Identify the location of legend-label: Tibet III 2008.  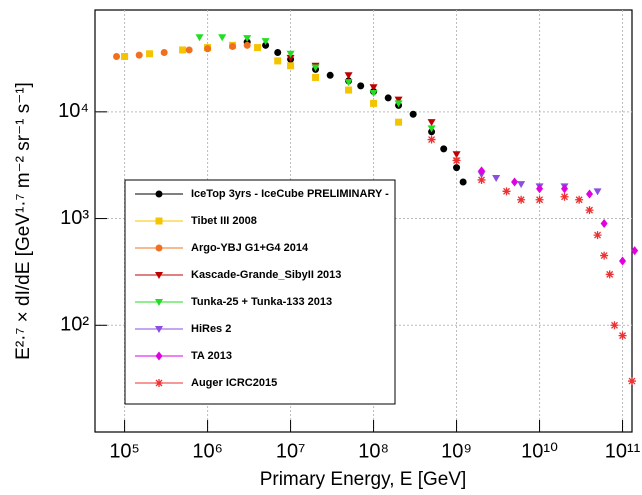
(224, 221).